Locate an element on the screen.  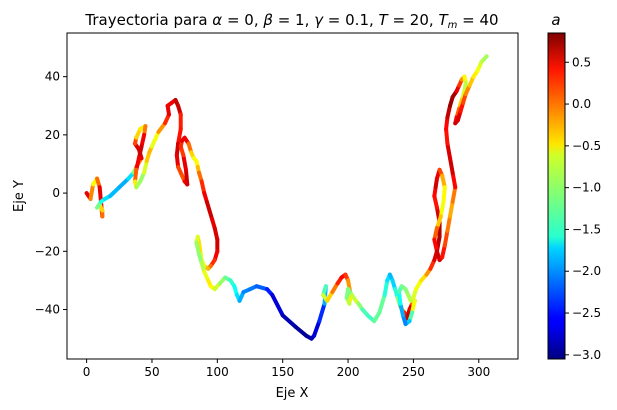
colorbar-tick-label: 0.5 is located at coordinates (581, 62).